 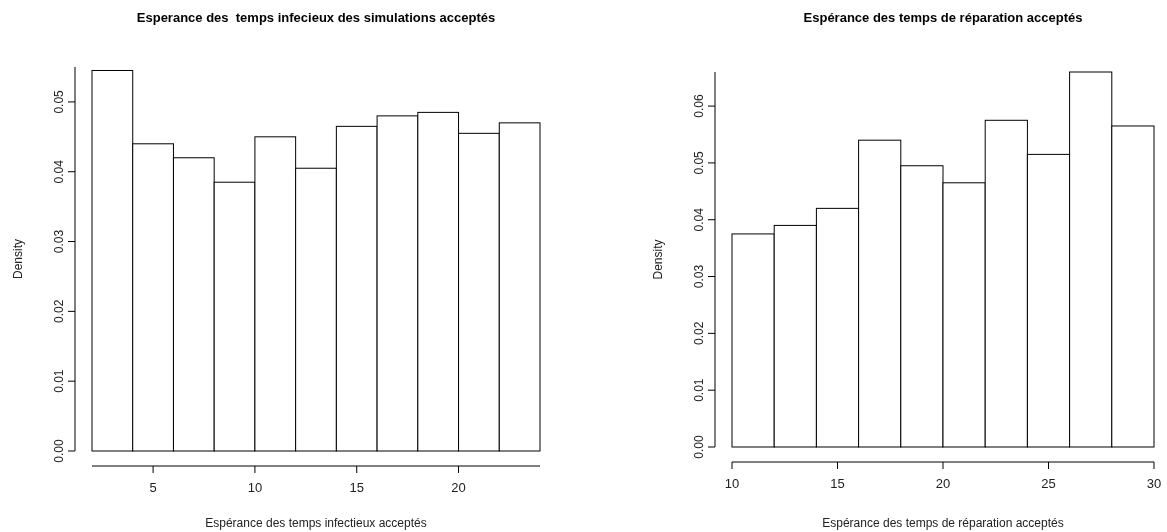 I want to click on chart-title: Espérance des temps de réparation acceptés, so click(x=943, y=17).